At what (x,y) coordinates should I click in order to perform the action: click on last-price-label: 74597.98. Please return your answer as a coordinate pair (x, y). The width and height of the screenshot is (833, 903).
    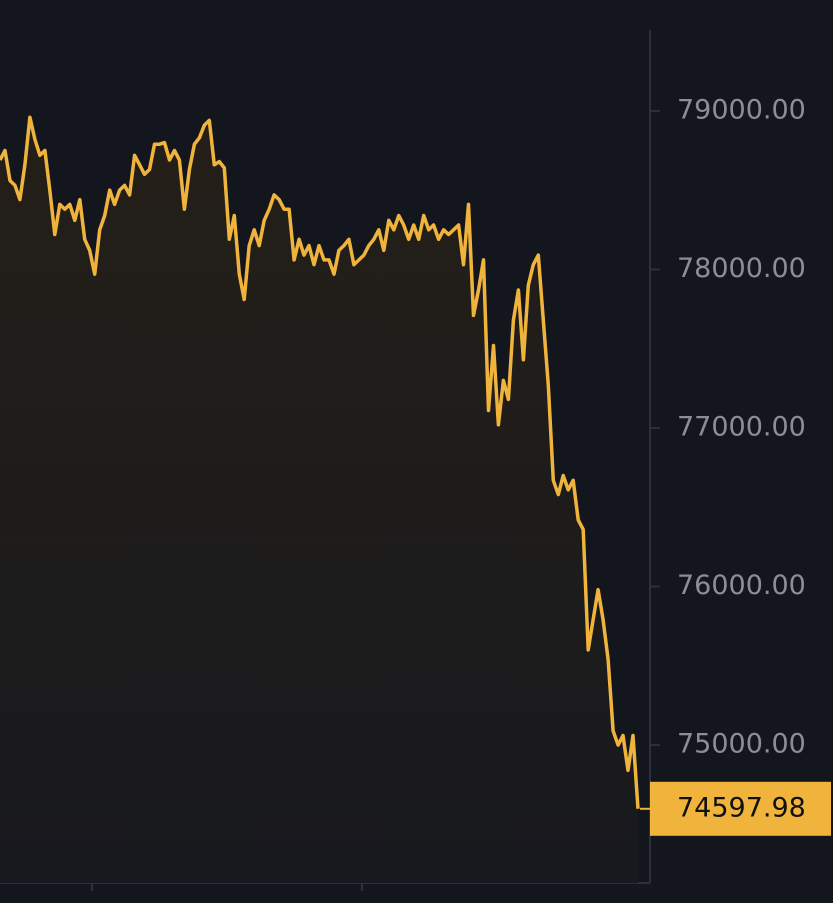
    Looking at the image, I should click on (741, 807).